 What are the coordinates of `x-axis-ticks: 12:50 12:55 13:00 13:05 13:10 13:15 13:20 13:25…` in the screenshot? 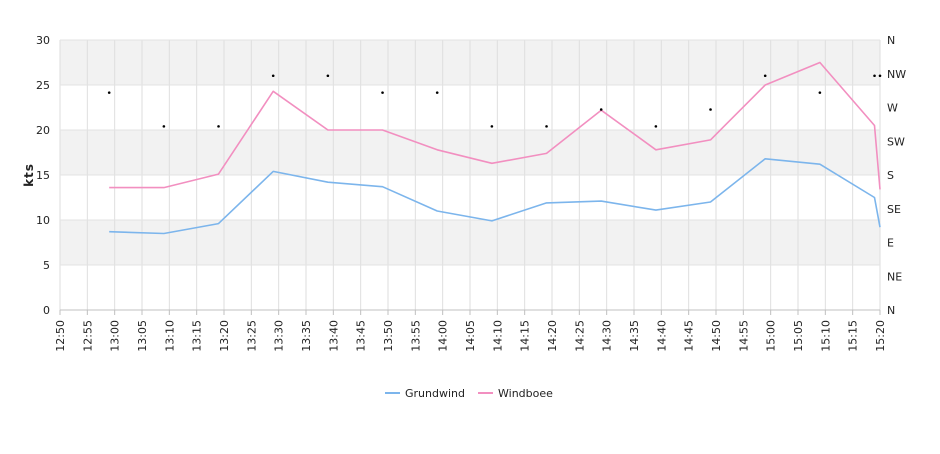 It's located at (470, 331).